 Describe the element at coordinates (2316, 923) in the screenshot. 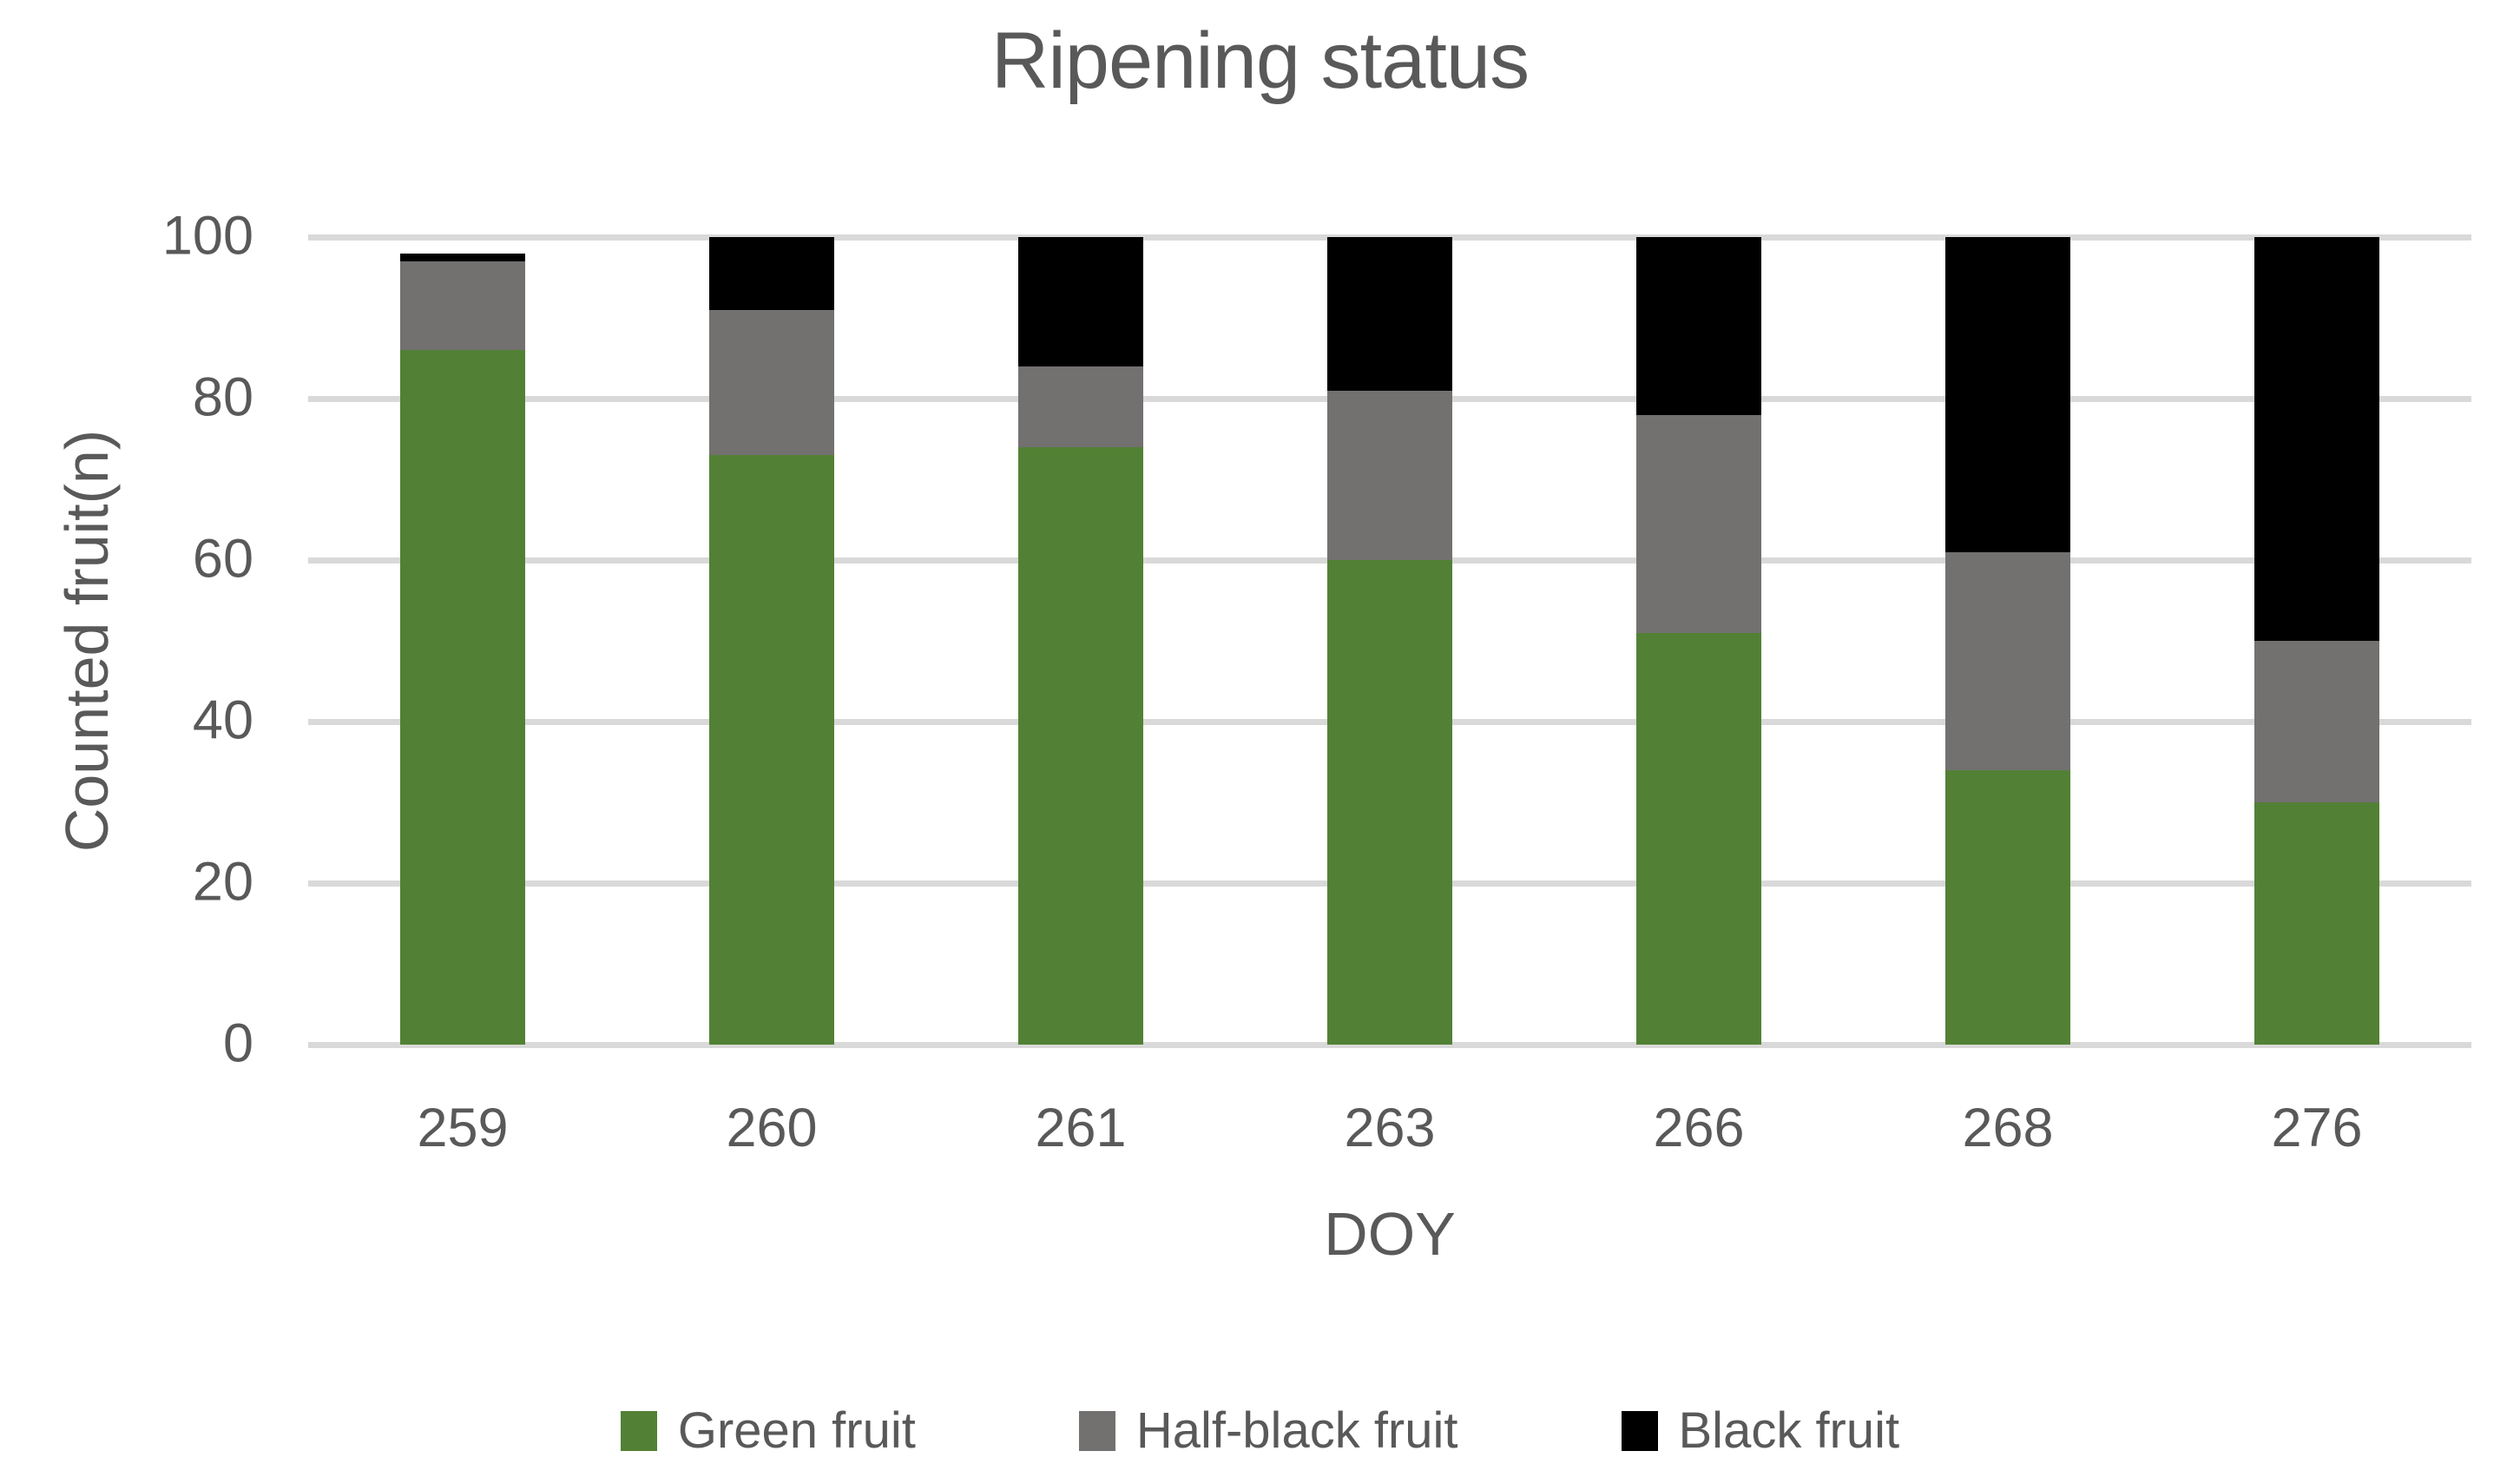

I see `bar-276-green-fruit` at that location.